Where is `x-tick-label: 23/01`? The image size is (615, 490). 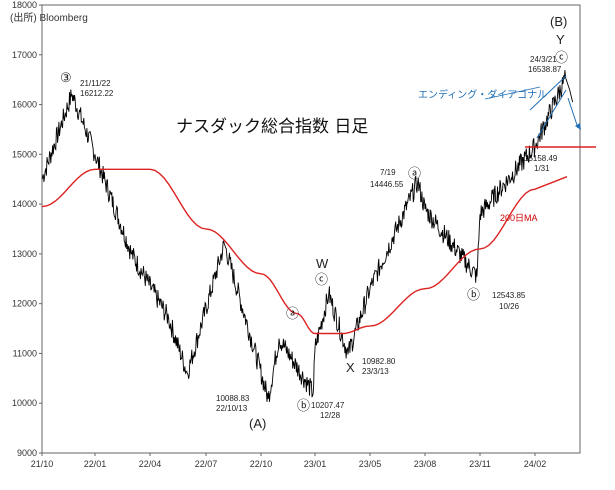
x-tick-label: 23/01 is located at coordinates (315, 464).